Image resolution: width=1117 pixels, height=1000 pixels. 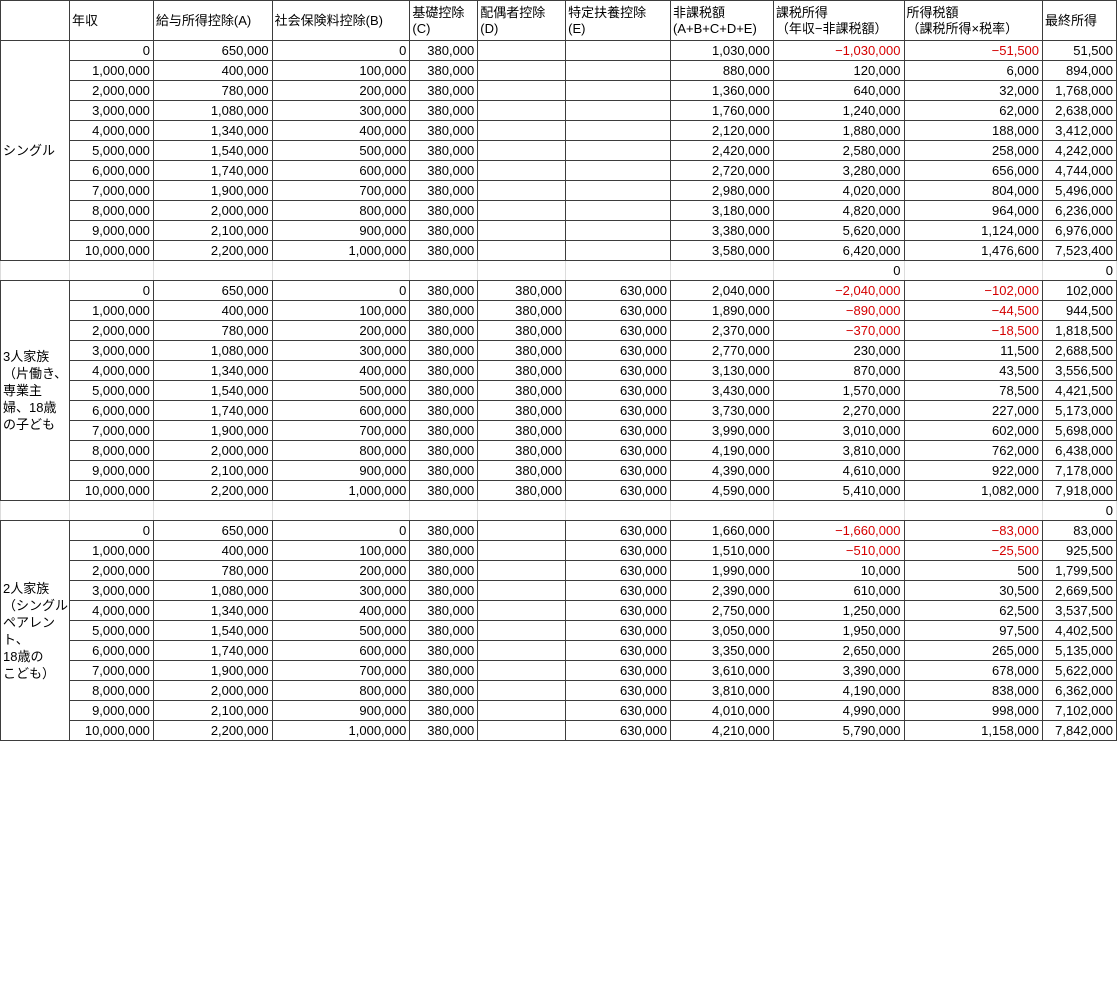 What do you see at coordinates (973, 370) in the screenshot?
I see `cell: 43,500` at bounding box center [973, 370].